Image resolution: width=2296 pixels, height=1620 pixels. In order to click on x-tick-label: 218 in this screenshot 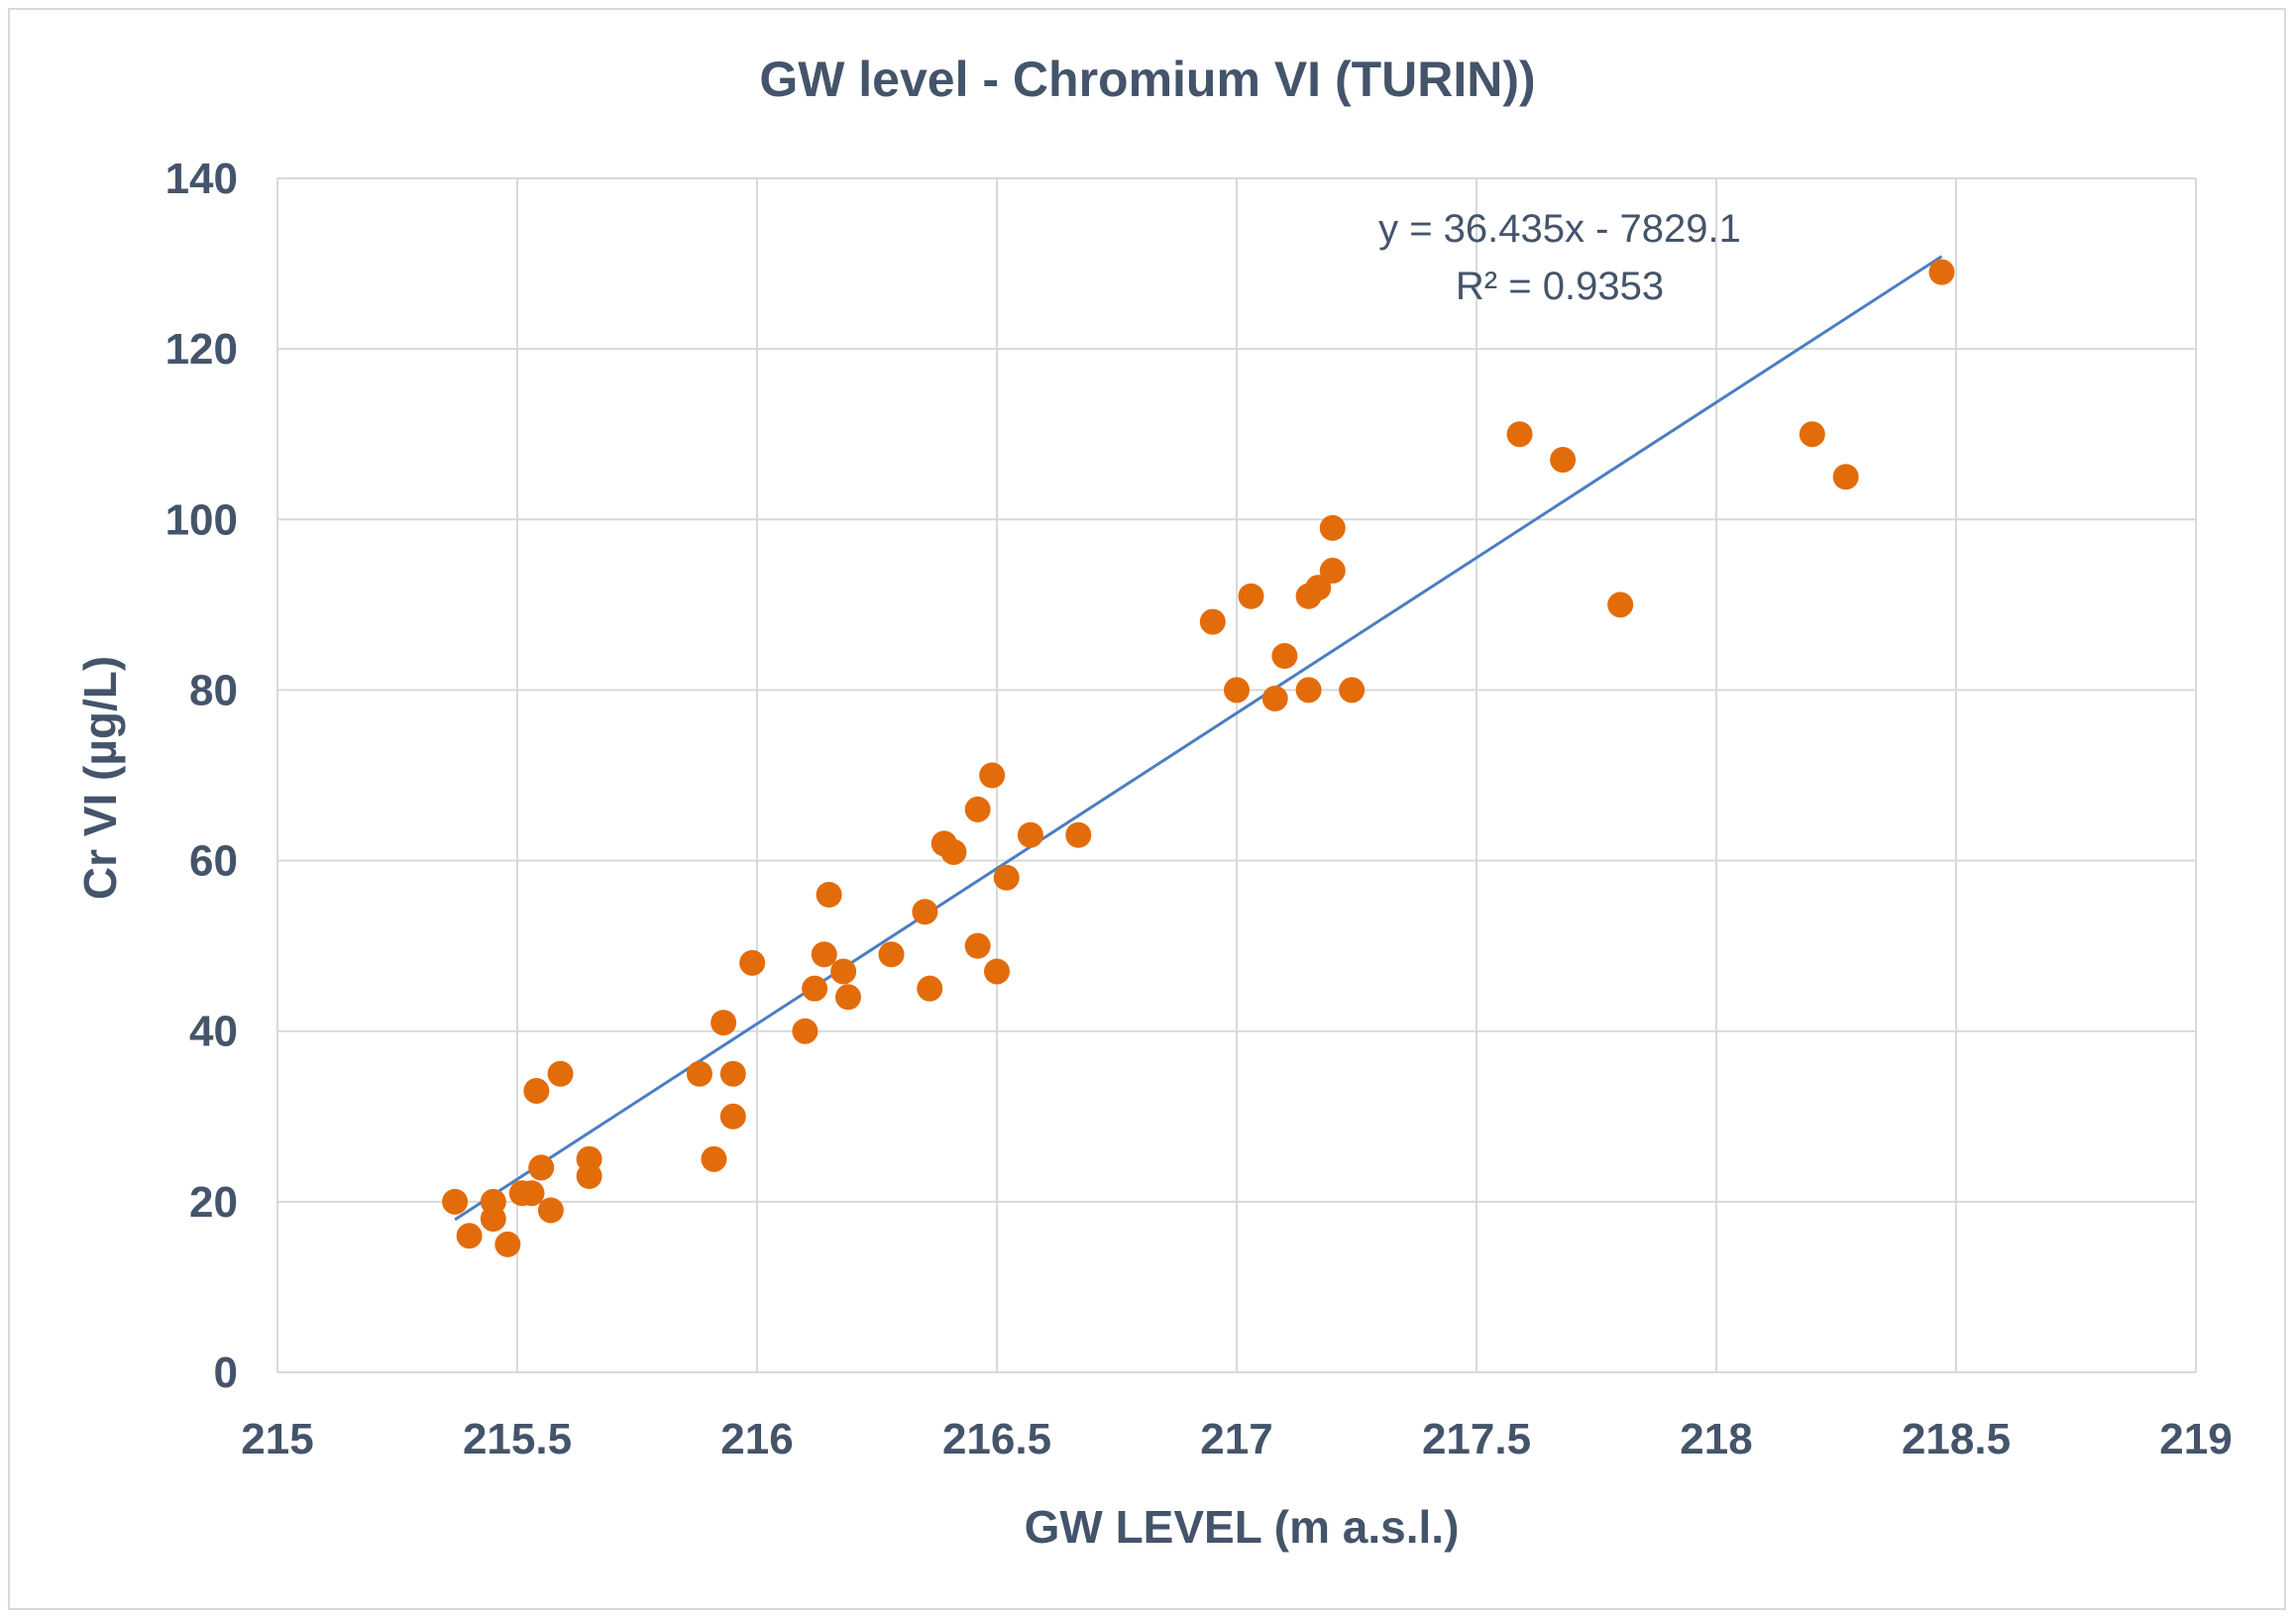, I will do `click(1716, 1439)`.